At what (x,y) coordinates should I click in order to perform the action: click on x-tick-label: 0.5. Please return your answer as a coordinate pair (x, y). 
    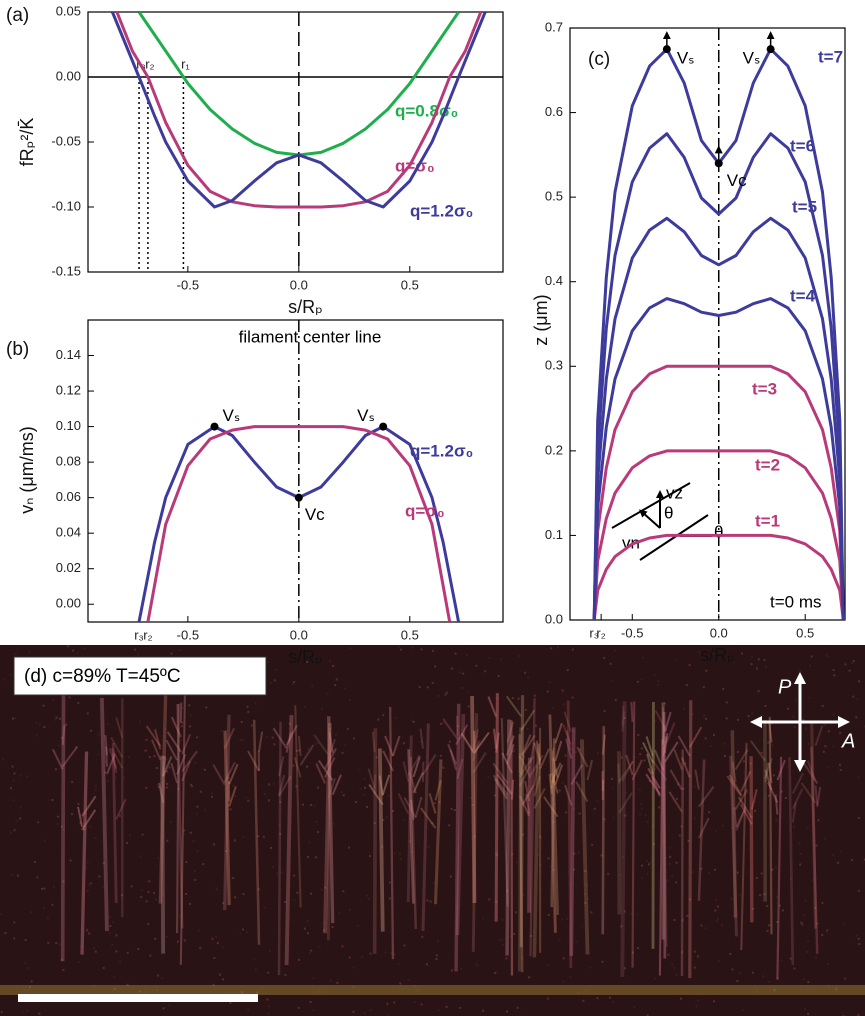
    Looking at the image, I should click on (805, 632).